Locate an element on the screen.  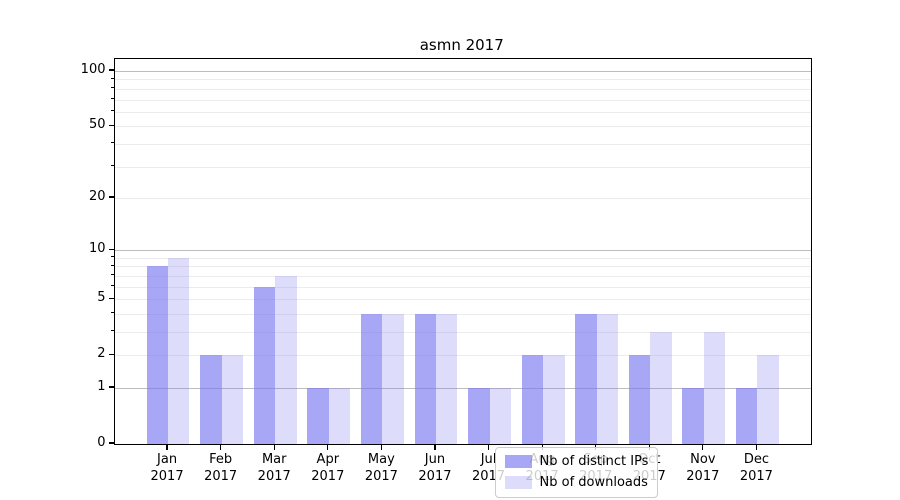
legend-label: Nb of distinct IPs is located at coordinates (594, 461).